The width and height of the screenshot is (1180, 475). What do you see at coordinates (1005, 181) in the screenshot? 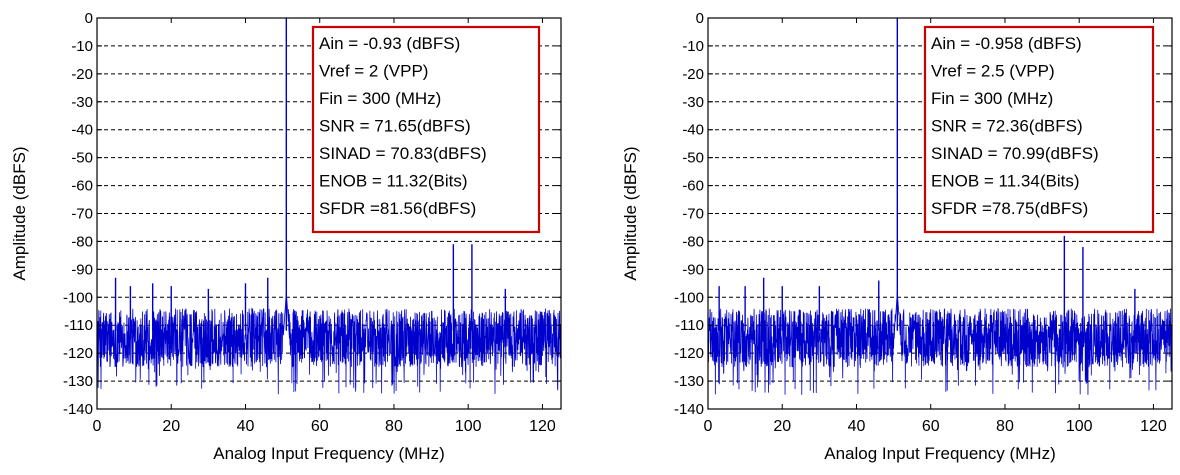
I see `annotation-line: ENOB = 11.34(Bits)` at bounding box center [1005, 181].